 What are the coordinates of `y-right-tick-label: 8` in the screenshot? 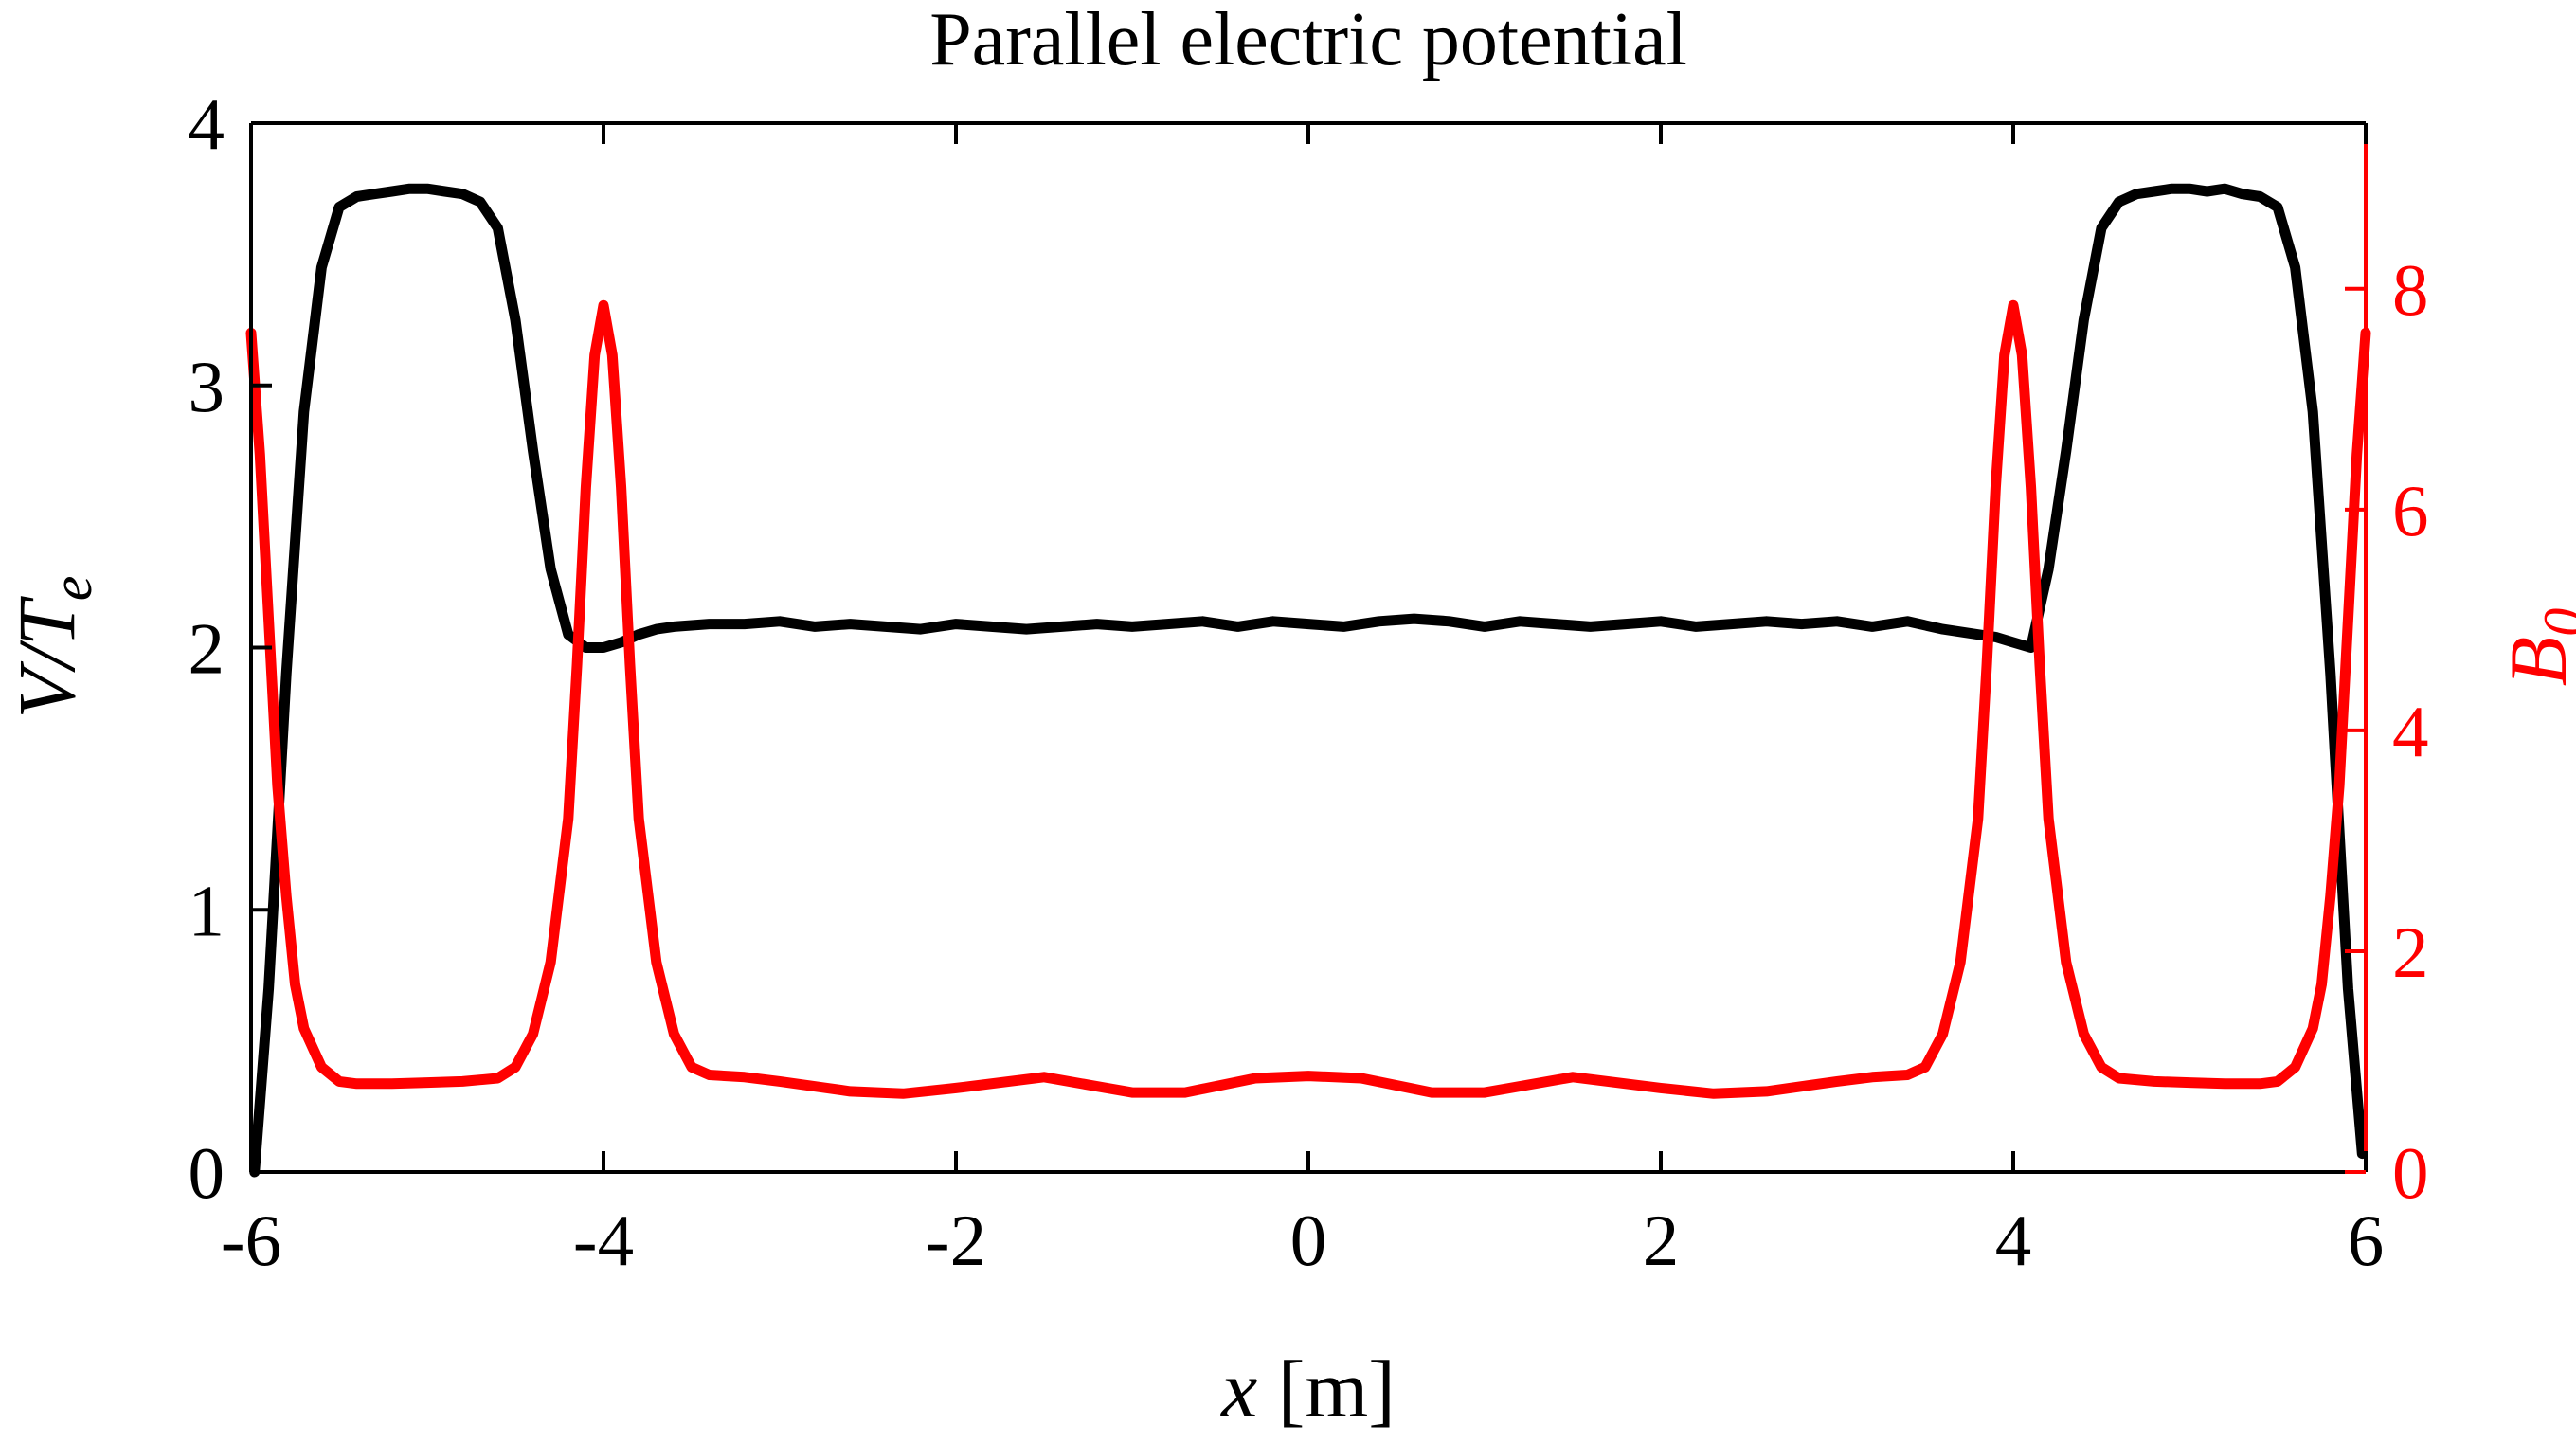 It's located at (2410, 290).